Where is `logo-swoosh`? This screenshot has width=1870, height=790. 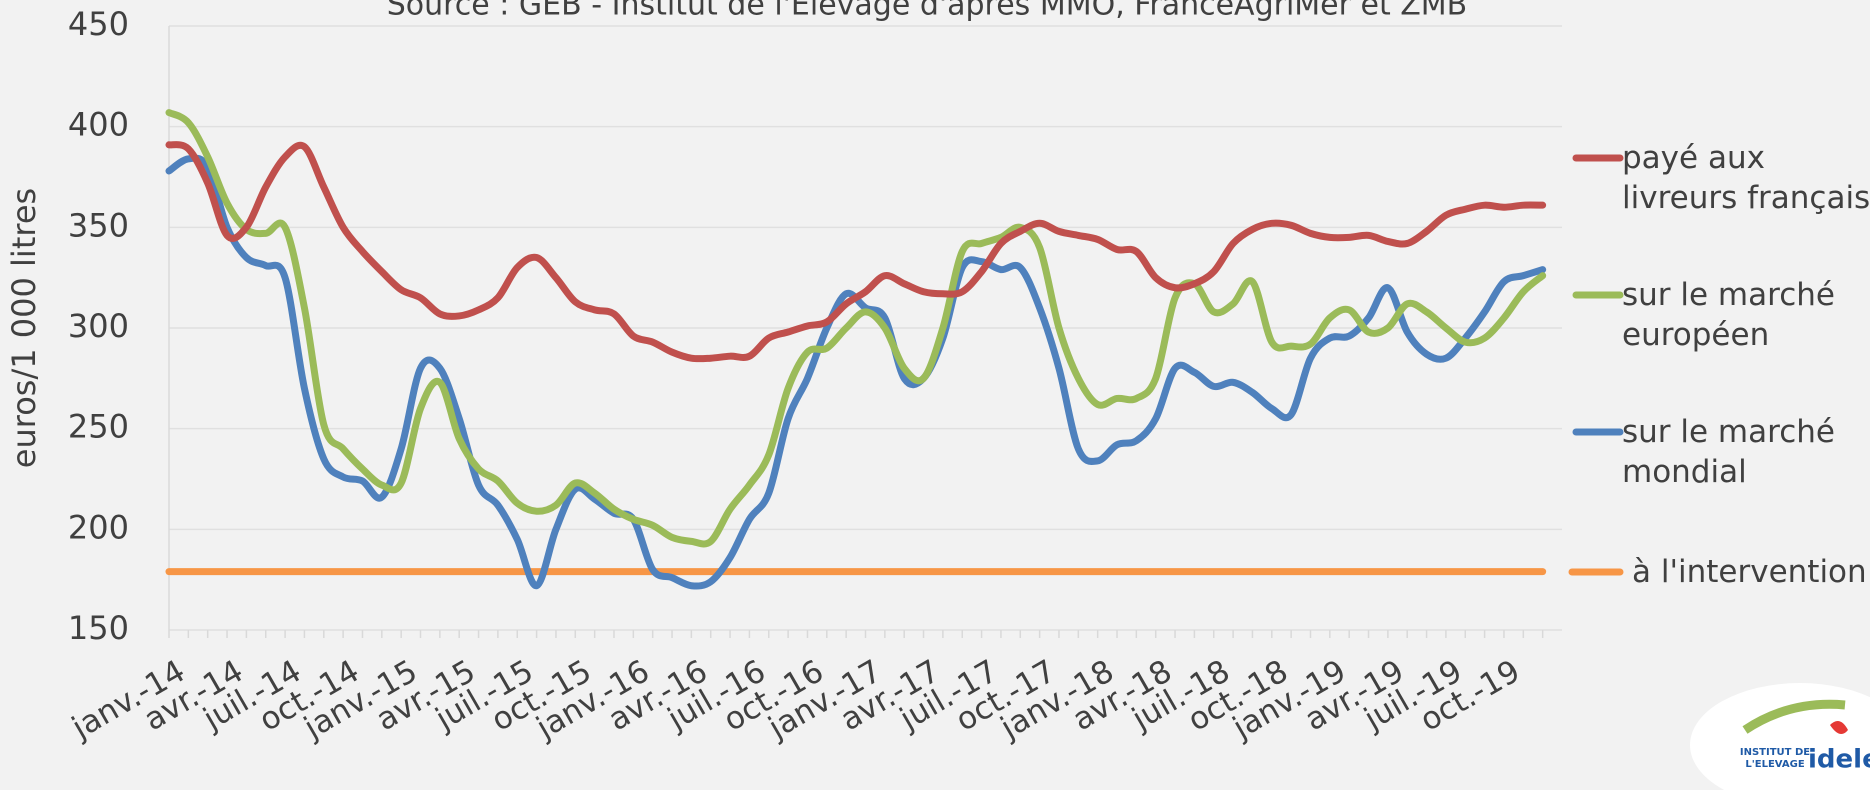
logo-swoosh is located at coordinates (1794, 716).